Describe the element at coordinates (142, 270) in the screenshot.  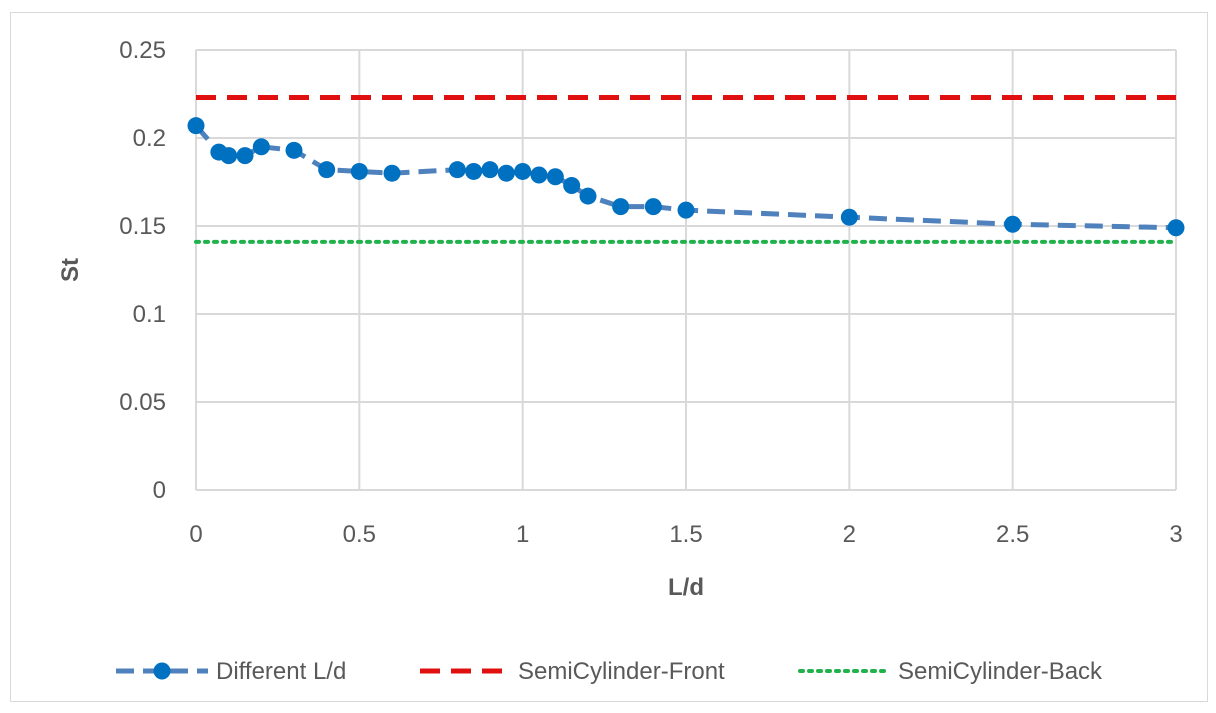
I see `y-axis-ticks: 0 0.05 0.1 0.15 0.2 0.25` at that location.